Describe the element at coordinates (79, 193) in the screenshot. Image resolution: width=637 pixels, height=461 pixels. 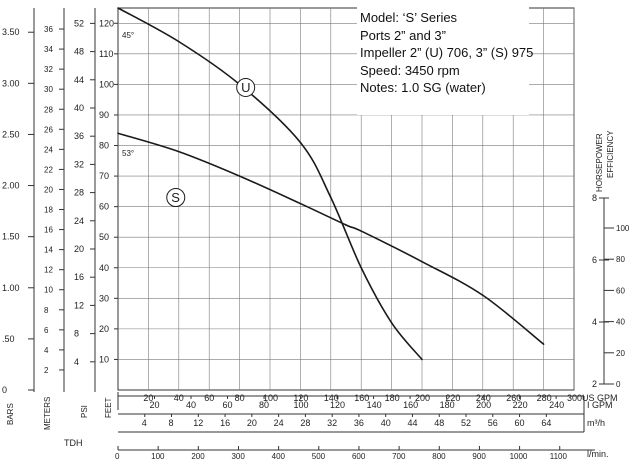
I see `psi-tick-label: 28` at that location.